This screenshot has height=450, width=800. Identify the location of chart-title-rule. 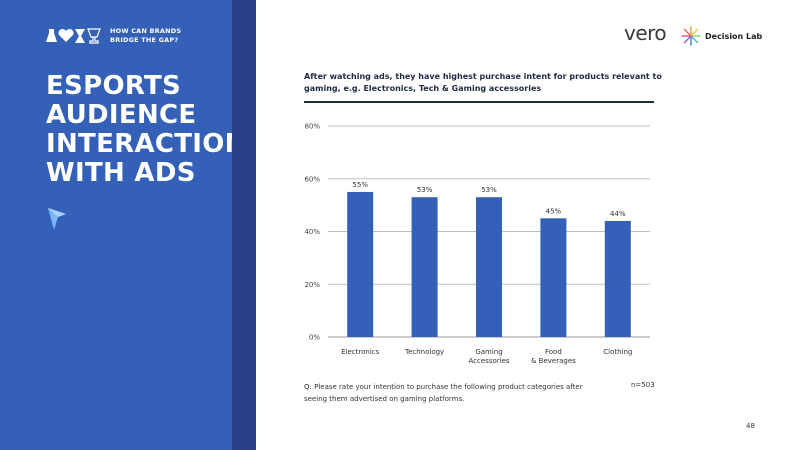
(479, 102).